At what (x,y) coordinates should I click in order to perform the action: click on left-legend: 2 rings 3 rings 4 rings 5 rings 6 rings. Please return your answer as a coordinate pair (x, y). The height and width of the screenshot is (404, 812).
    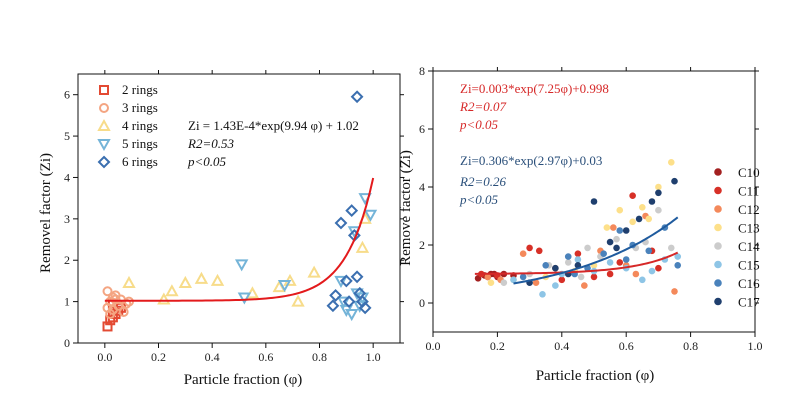
    Looking at the image, I should click on (127, 125).